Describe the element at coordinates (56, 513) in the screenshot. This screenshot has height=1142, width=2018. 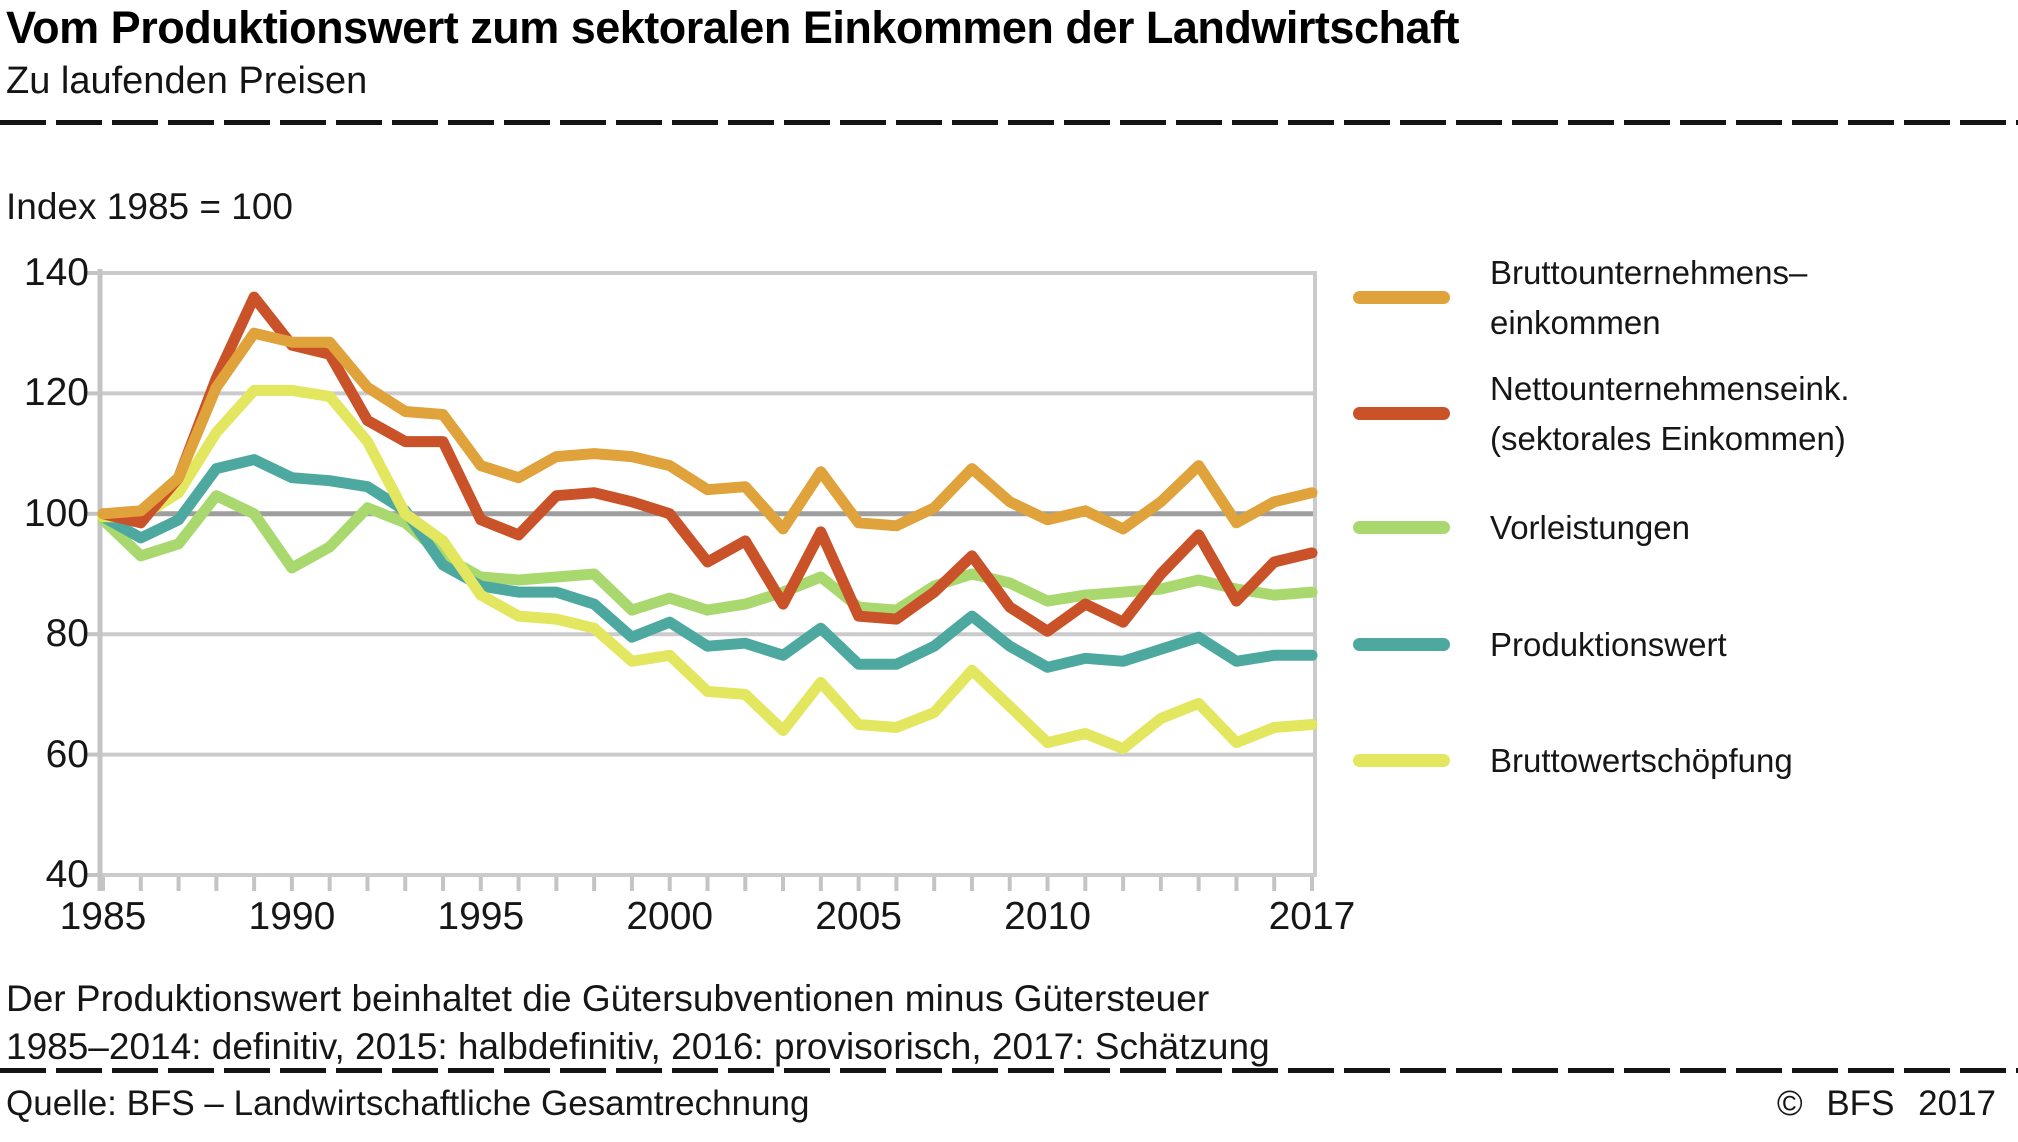
I see `y-axis-label-100: 100` at that location.